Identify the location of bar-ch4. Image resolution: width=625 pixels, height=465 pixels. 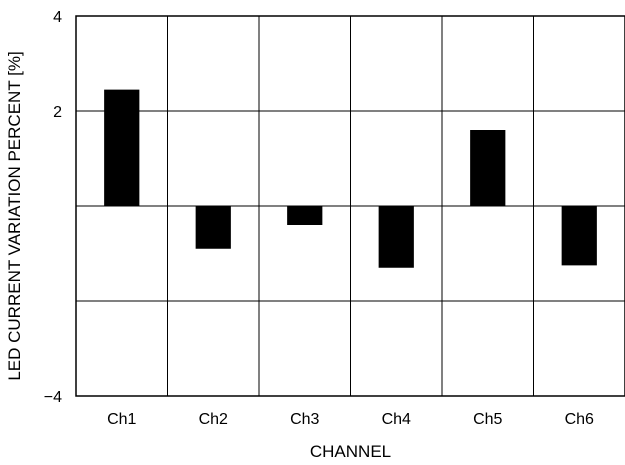
(396, 237).